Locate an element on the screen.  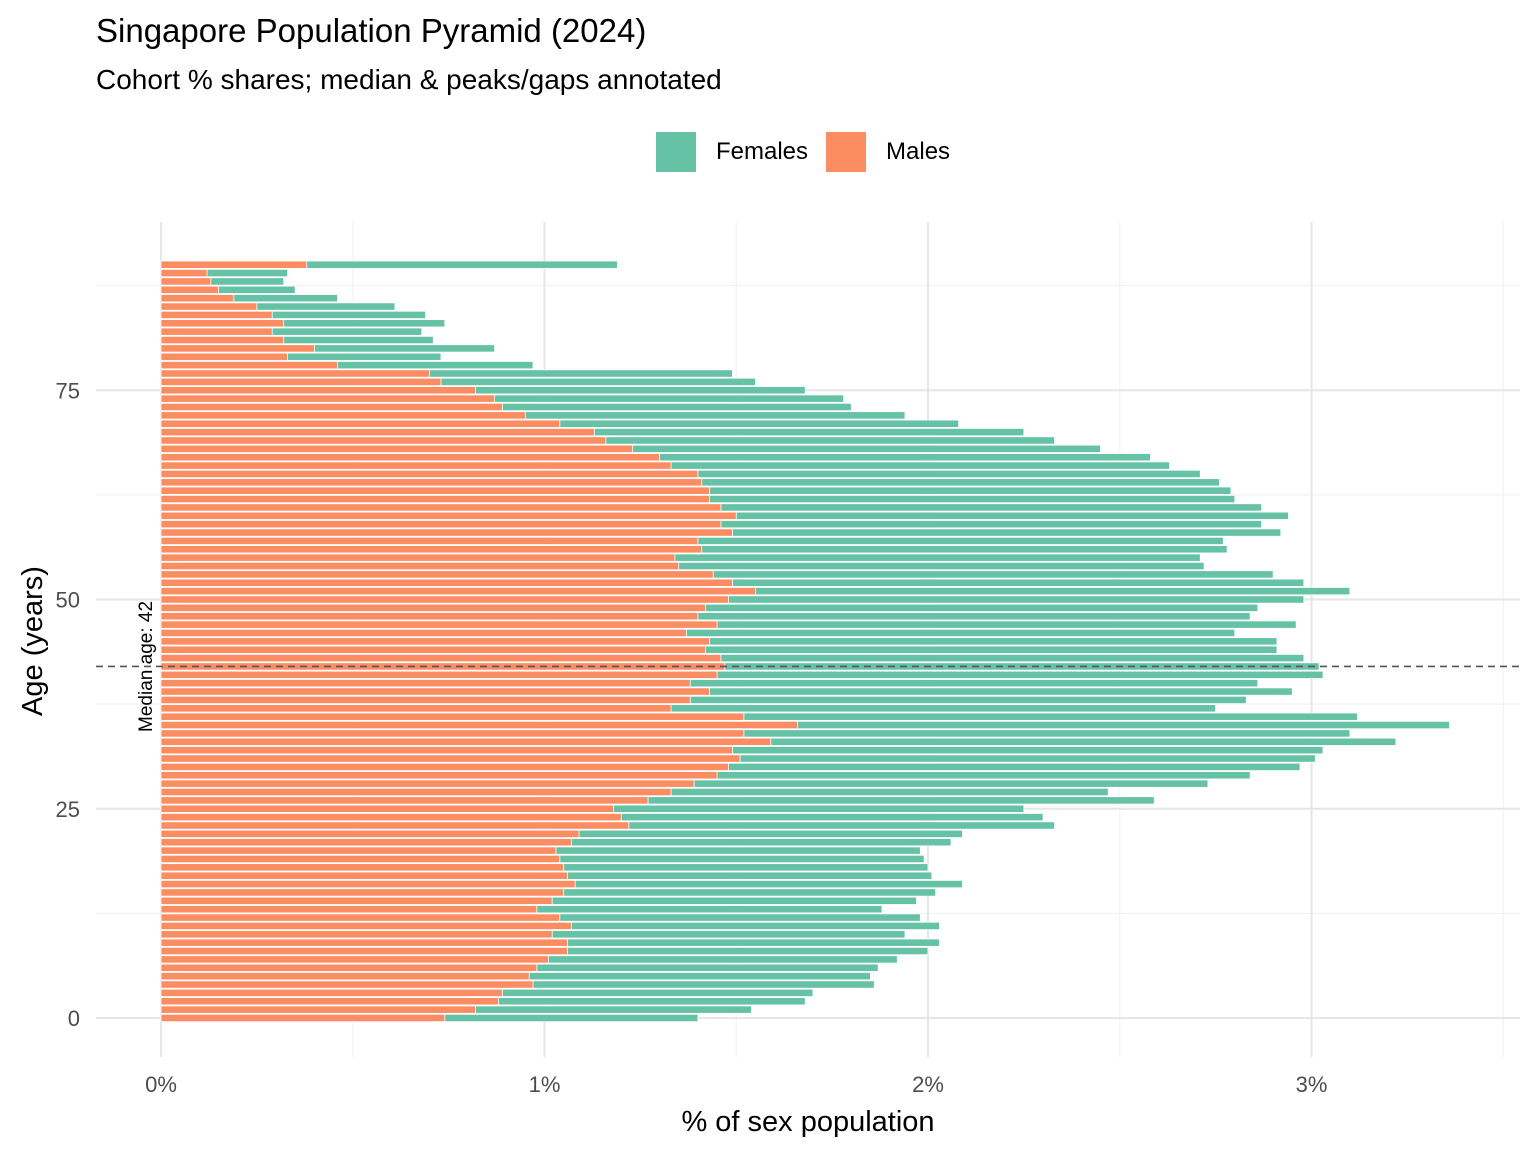
legend-item-females: Females is located at coordinates (741, 152).